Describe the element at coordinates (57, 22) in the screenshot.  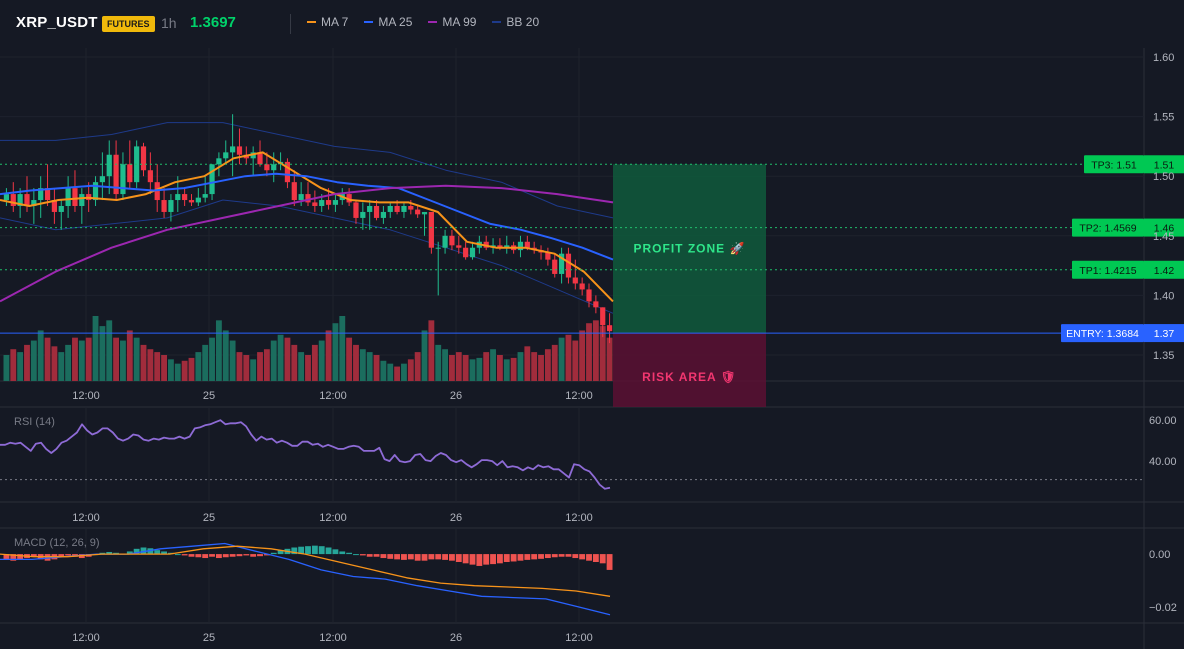
I see `symbol-label: XRP_USDT` at that location.